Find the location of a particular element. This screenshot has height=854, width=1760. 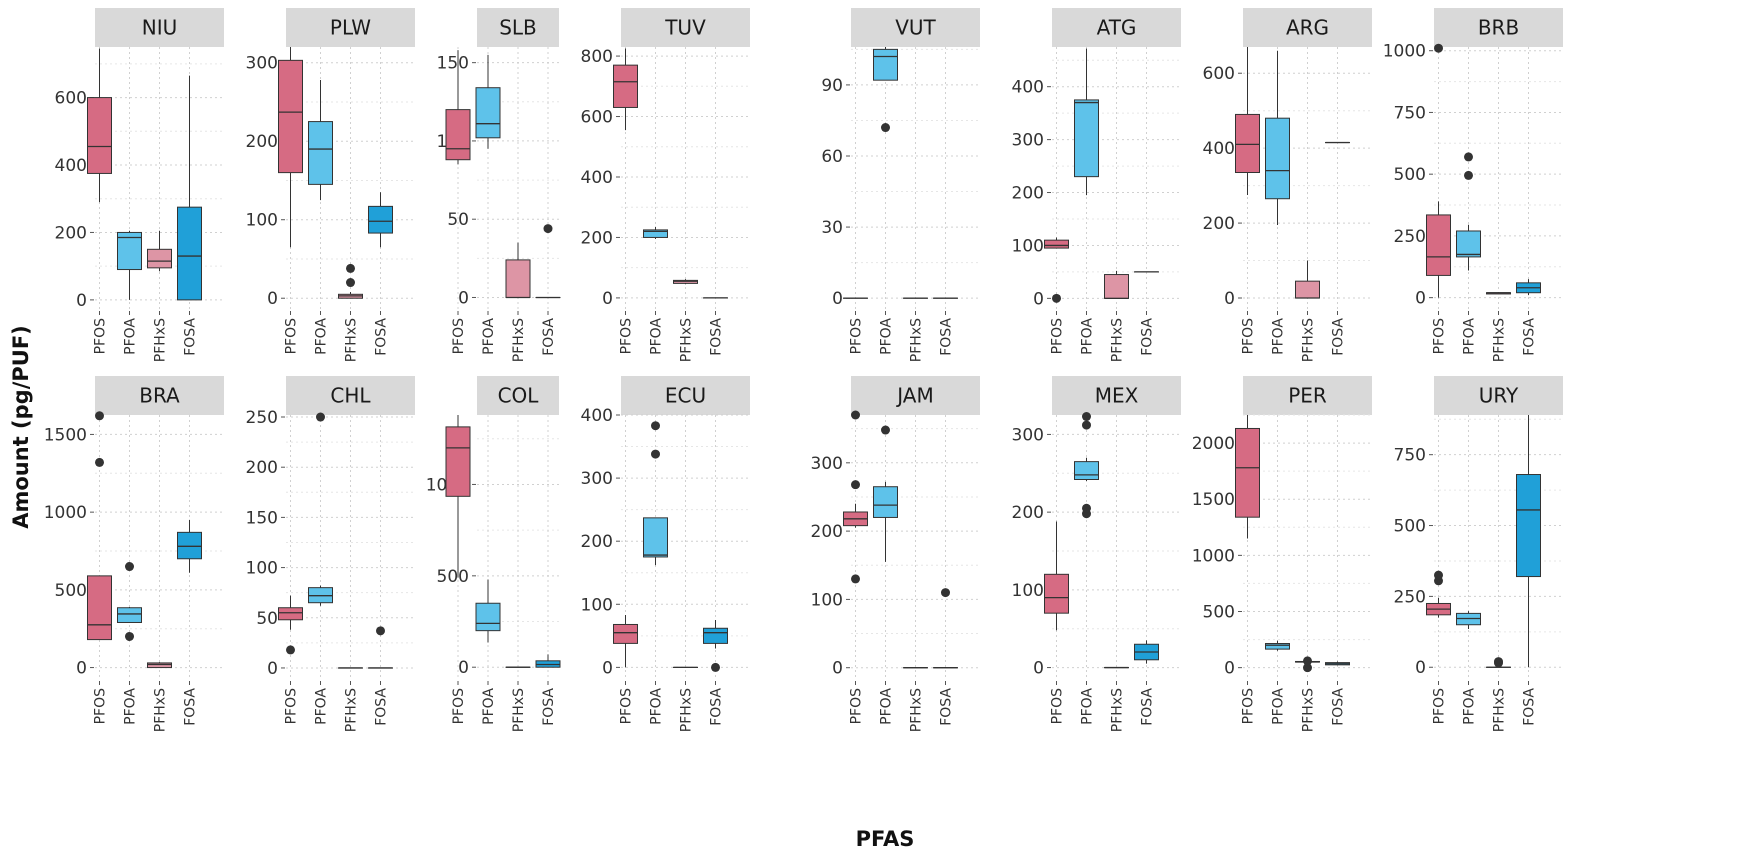

panel-vut: VUT 0 30 60 90 PFOS PFOA PFHxS FOSA is located at coordinates (900, 185).